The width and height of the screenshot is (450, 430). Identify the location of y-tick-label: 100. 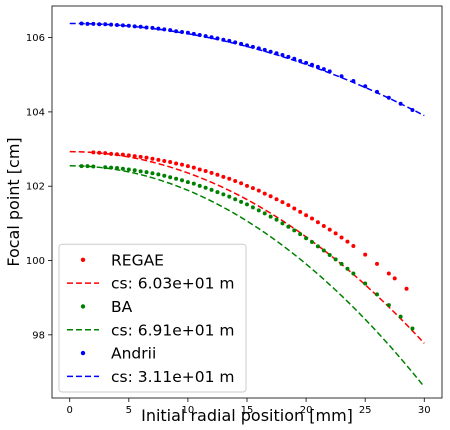
(35, 261).